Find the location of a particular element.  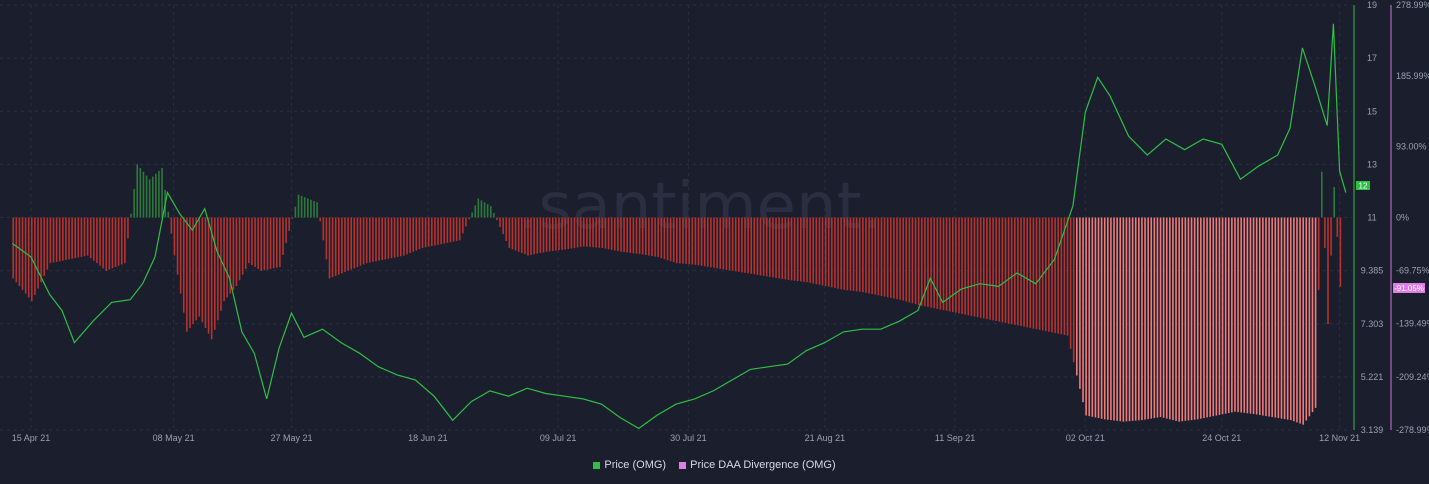

time-tick-label: 21 Aug 21 is located at coordinates (825, 438).